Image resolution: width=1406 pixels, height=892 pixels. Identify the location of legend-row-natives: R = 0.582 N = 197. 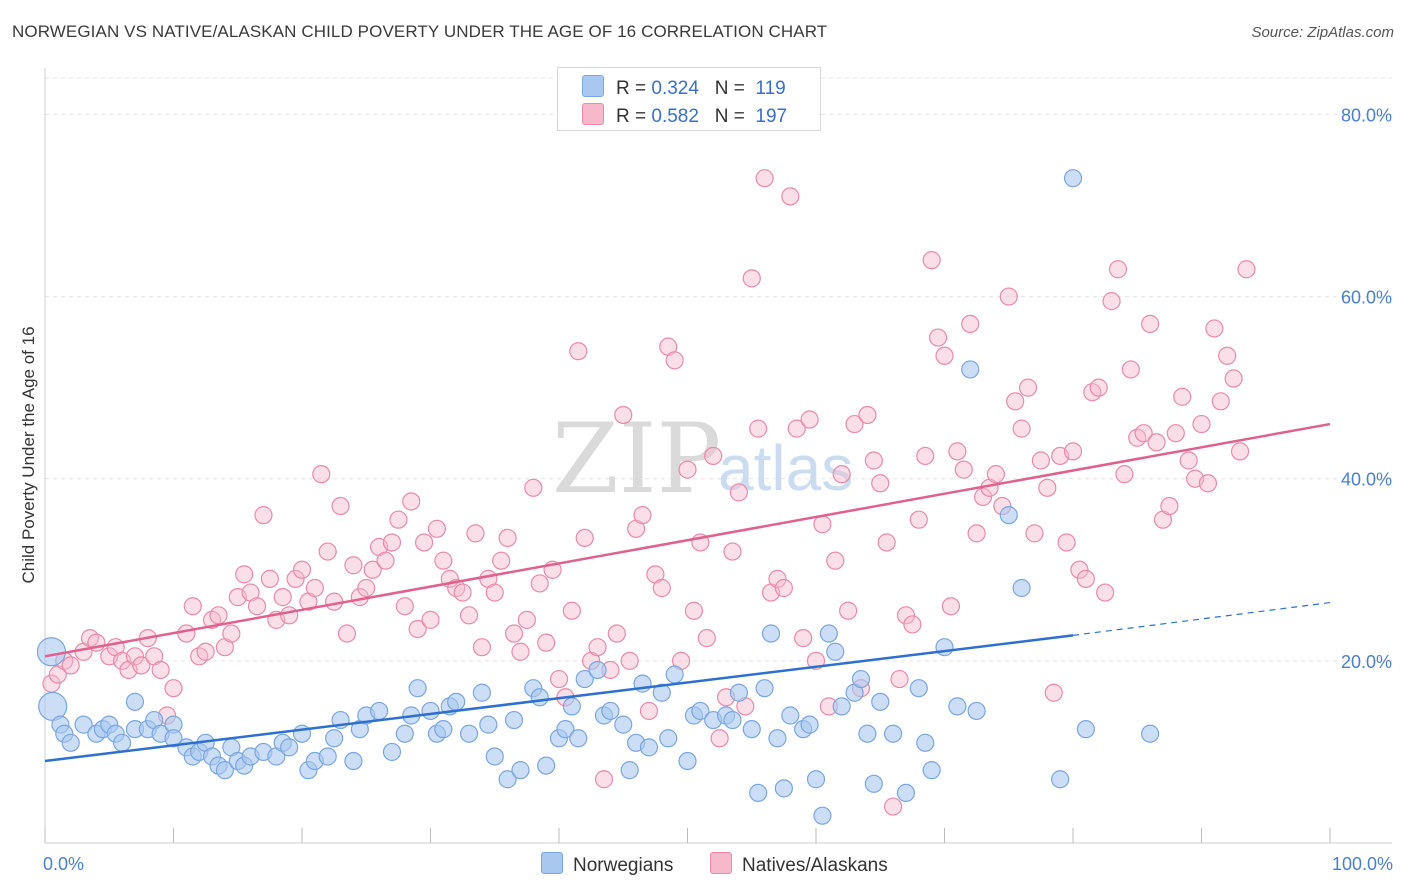
(684, 116).